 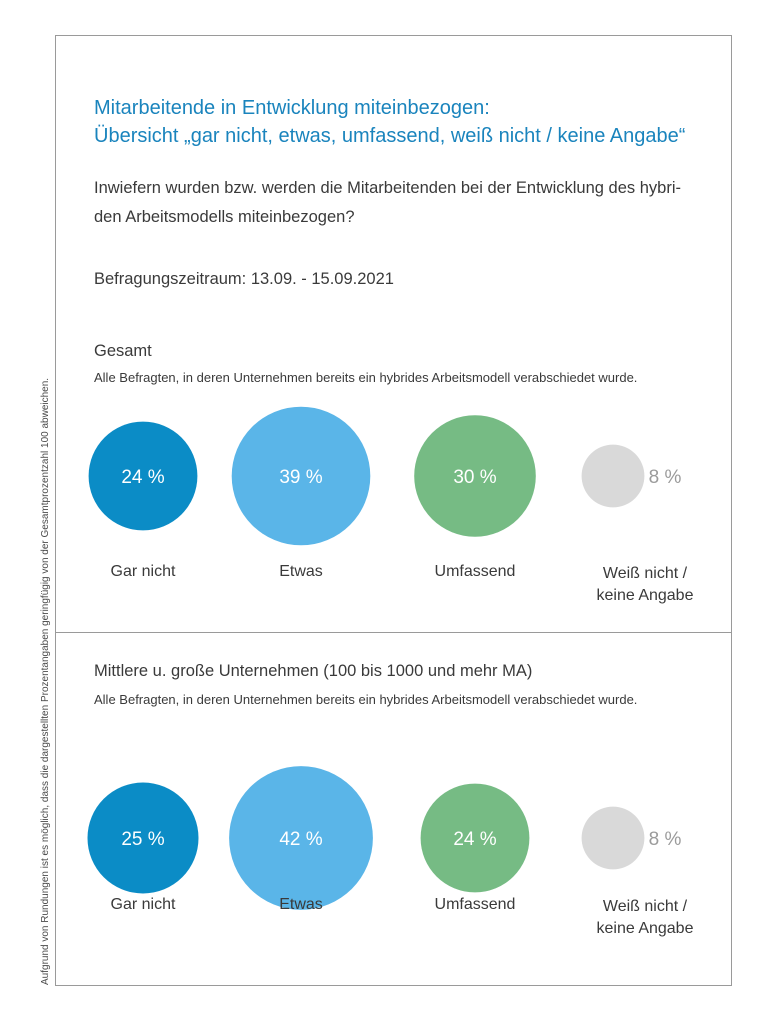 I want to click on value-label-umfassend: 24 %, so click(x=474, y=839).